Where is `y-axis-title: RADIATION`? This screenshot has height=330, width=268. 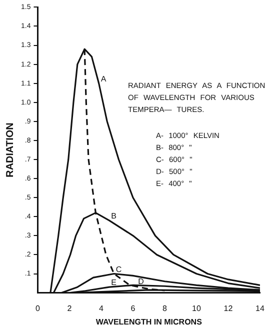
y-axis-title: RADIATION is located at coordinates (10, 150).